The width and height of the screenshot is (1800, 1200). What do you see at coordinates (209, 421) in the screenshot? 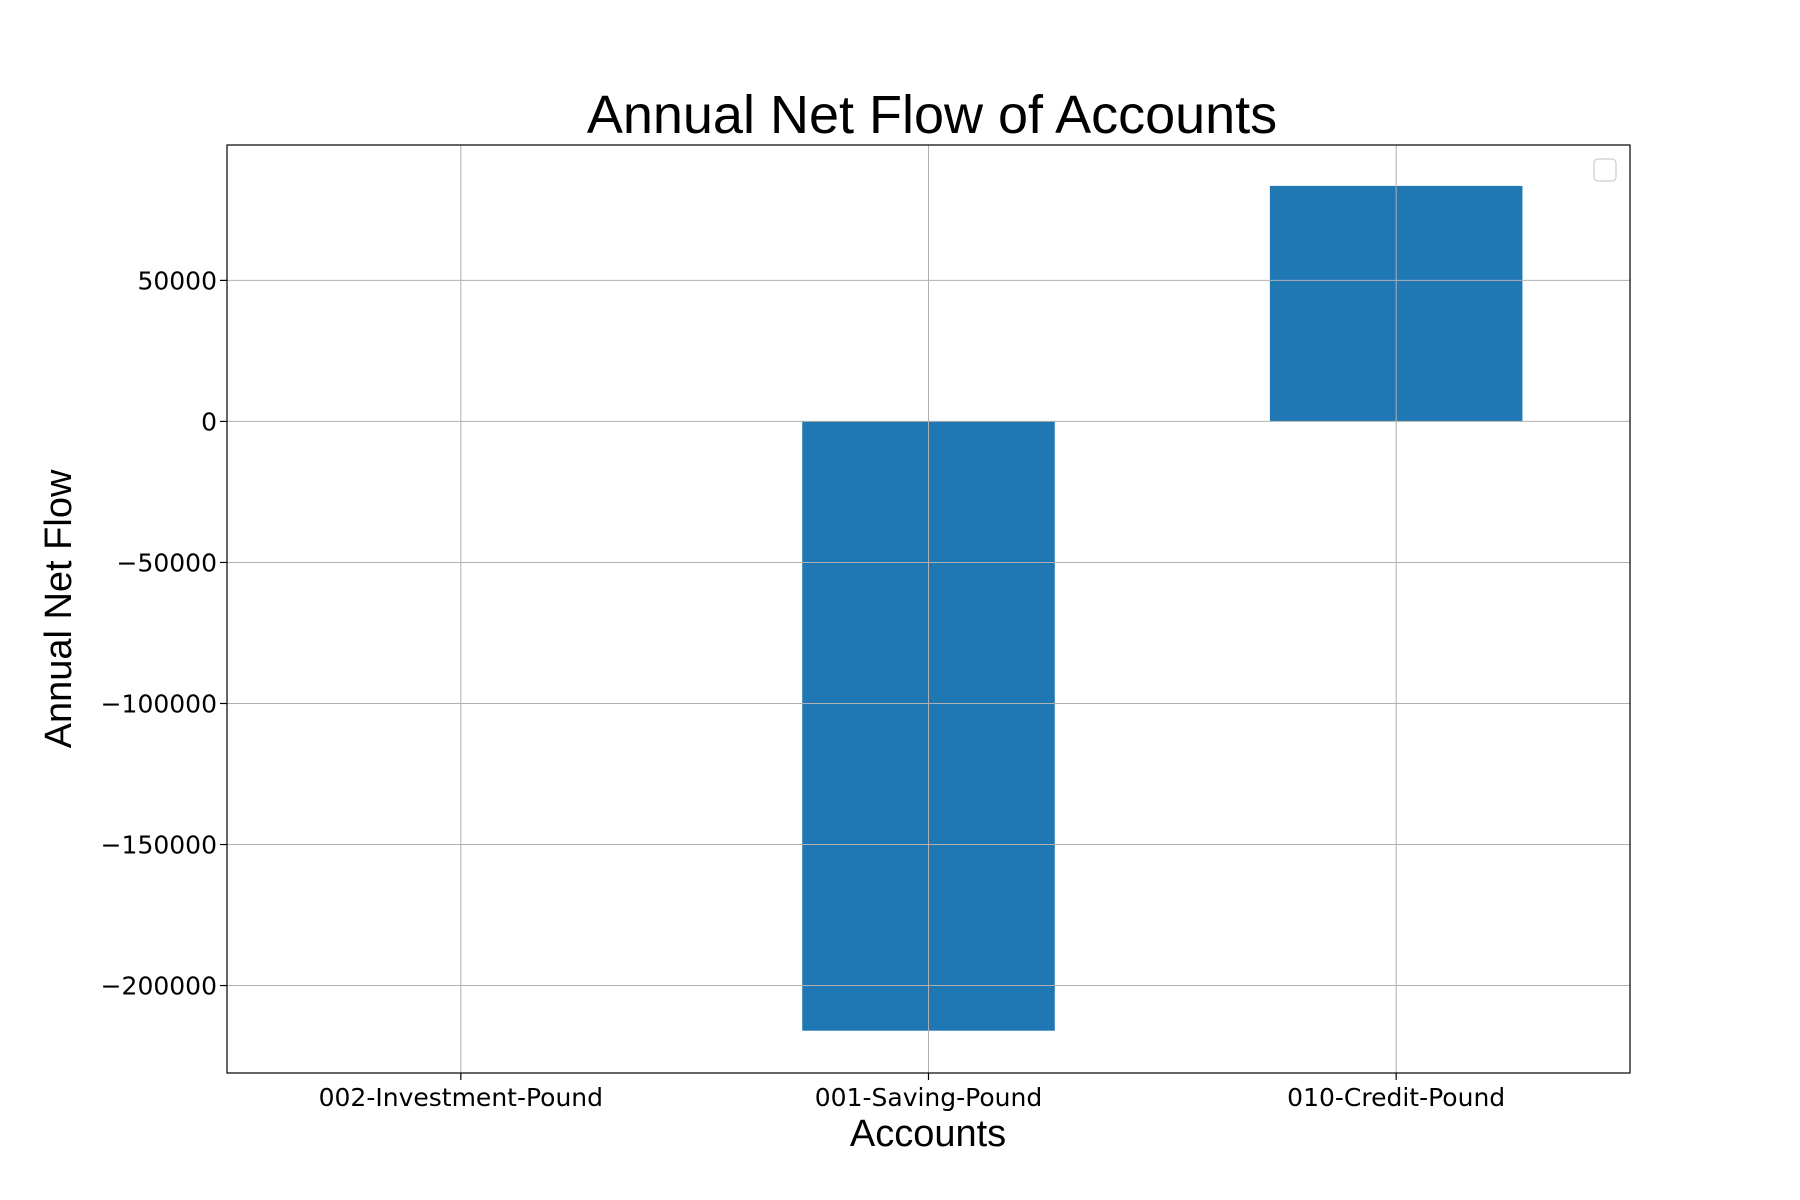
I see `y-tick-label: 0` at bounding box center [209, 421].